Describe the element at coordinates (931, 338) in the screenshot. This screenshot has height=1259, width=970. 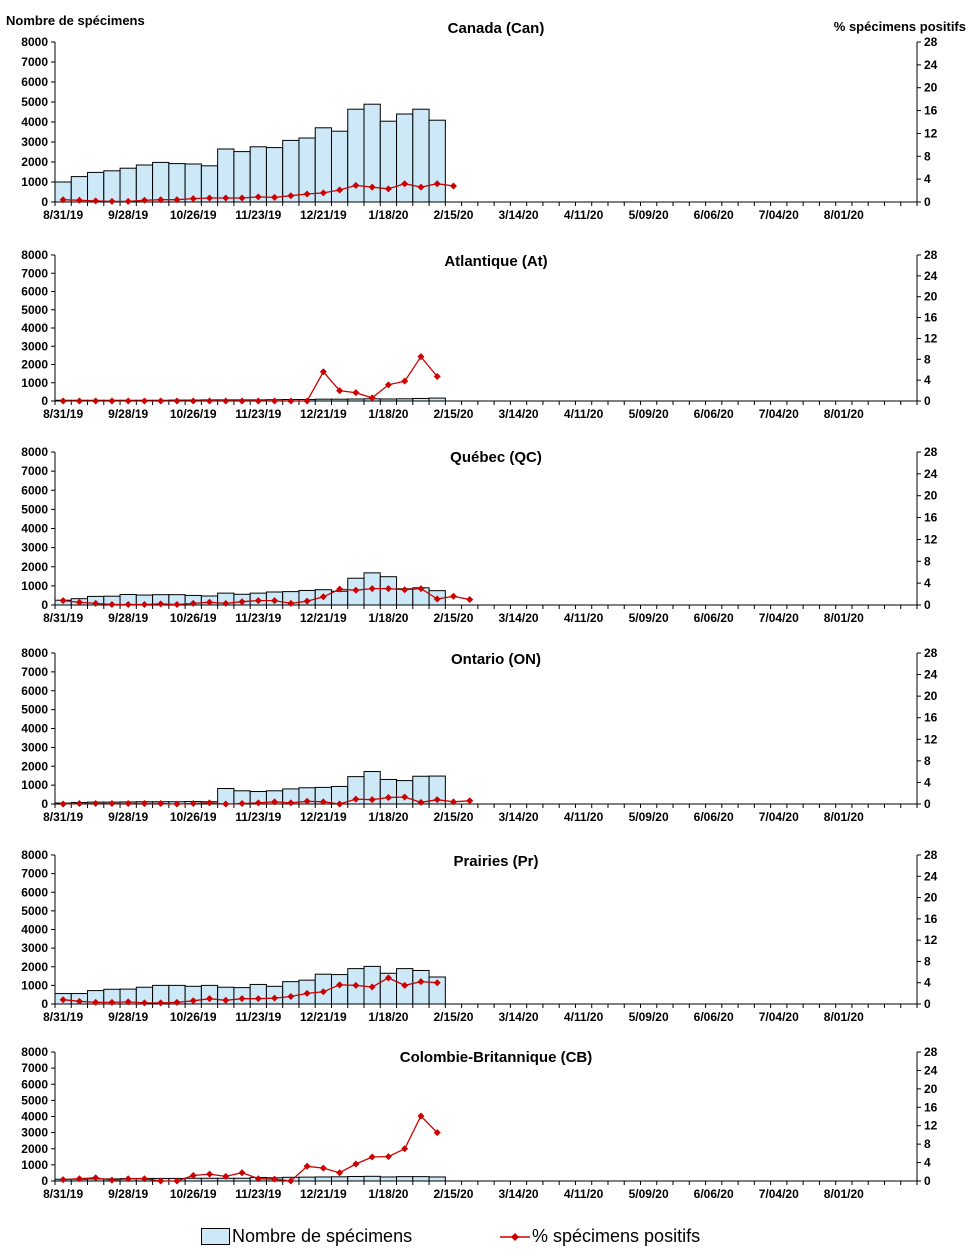
I see `right-tick-label: 12` at that location.